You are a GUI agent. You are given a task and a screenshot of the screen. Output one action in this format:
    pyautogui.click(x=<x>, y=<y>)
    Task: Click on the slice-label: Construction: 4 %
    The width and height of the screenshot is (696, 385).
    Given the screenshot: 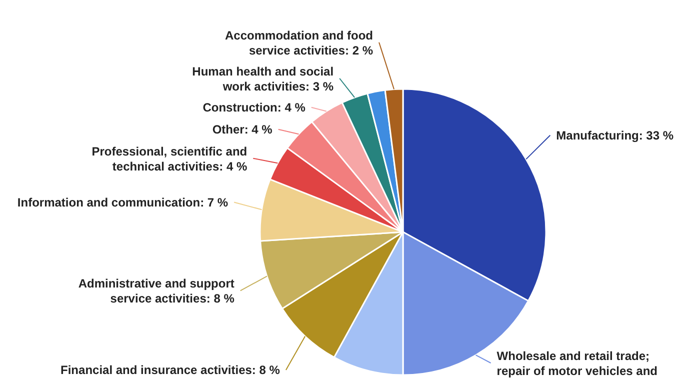 What is the action you would take?
    pyautogui.click(x=254, y=107)
    